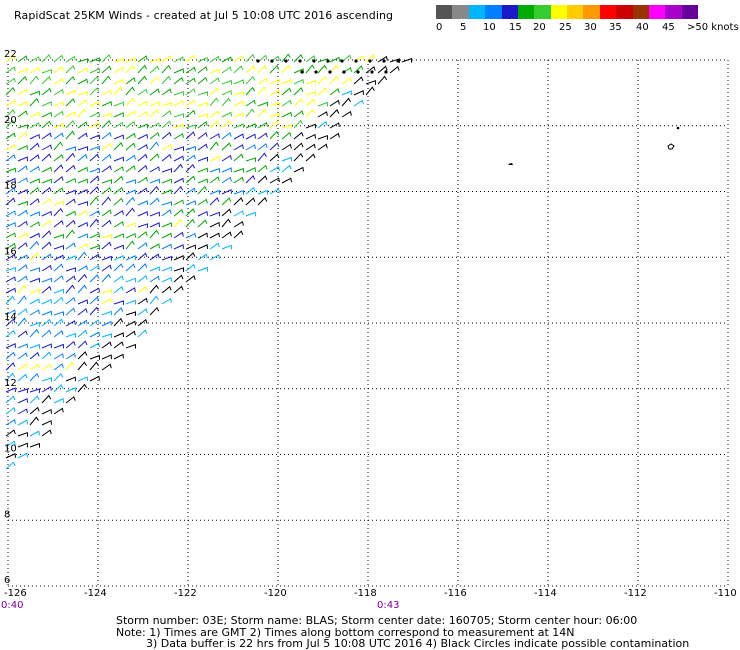 Image resolution: width=740 pixels, height=650 pixels. Describe the element at coordinates (185, 593) in the screenshot. I see `lon-label: -122` at that location.